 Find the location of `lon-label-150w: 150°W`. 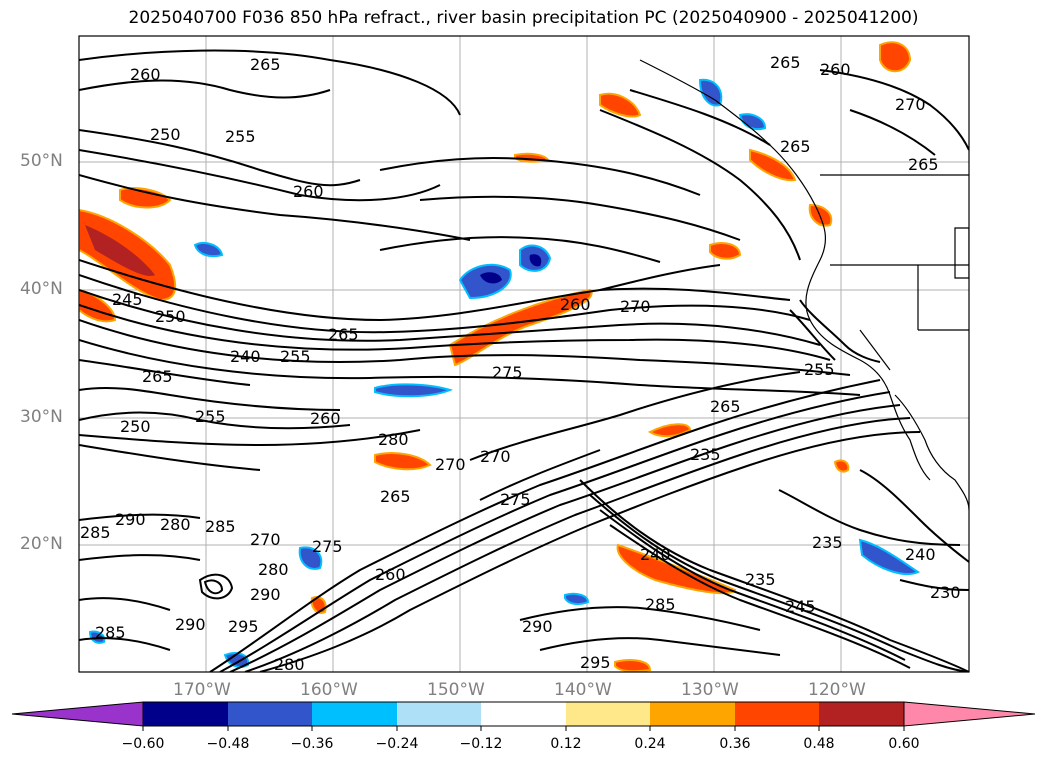

lon-label-150w: 150°W is located at coordinates (456, 690).